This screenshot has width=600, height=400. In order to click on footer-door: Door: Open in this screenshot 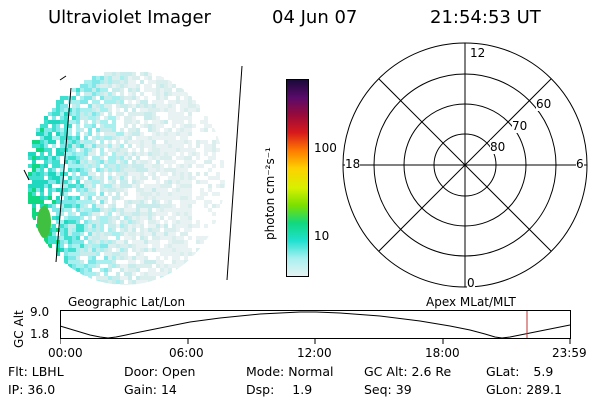, I will do `click(160, 371)`.